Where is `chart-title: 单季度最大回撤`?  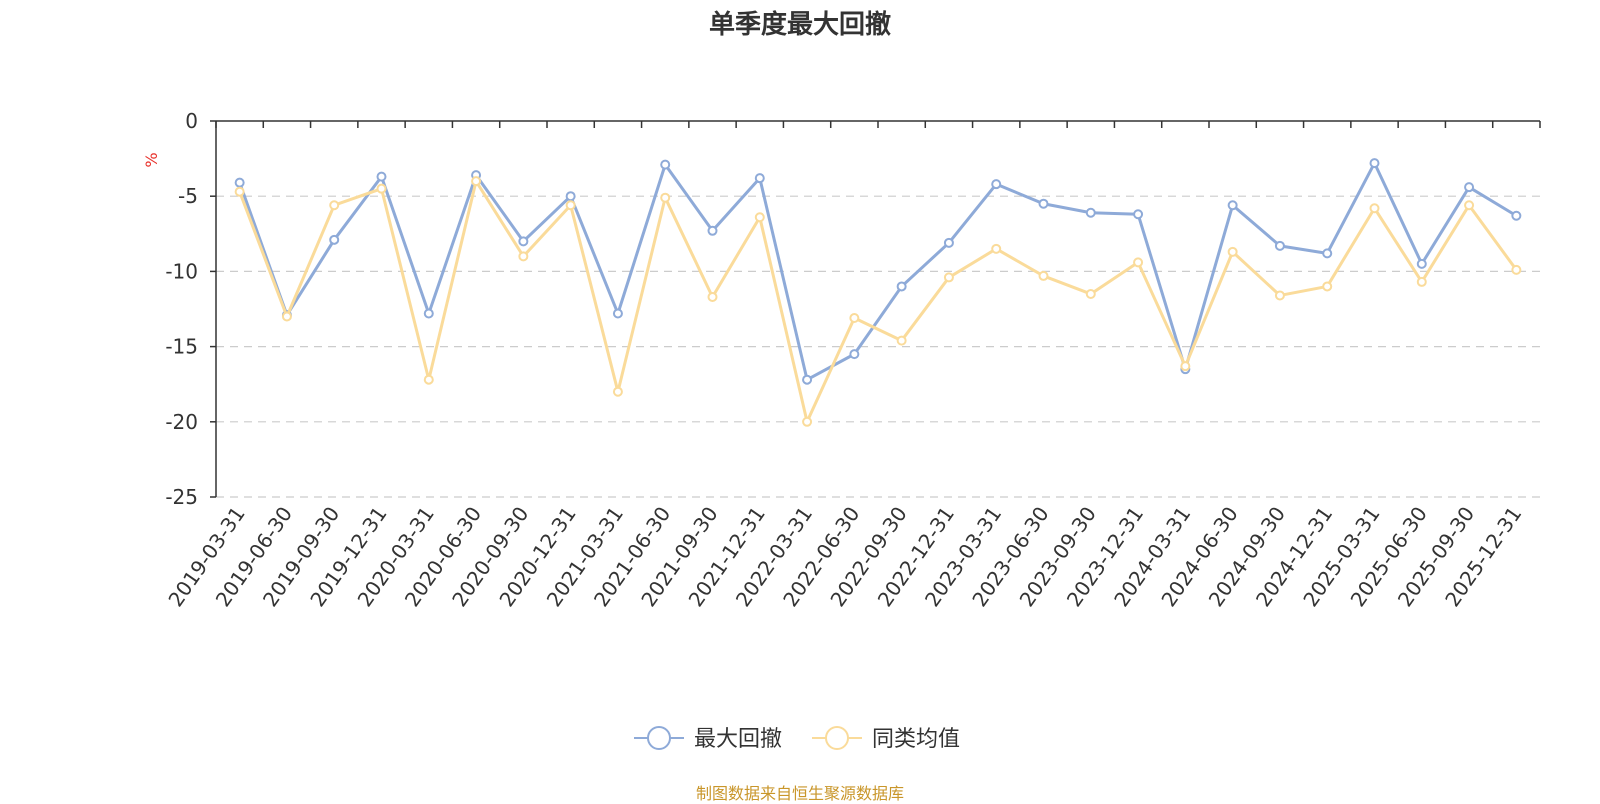
chart-title: 单季度最大回撤 is located at coordinates (799, 25).